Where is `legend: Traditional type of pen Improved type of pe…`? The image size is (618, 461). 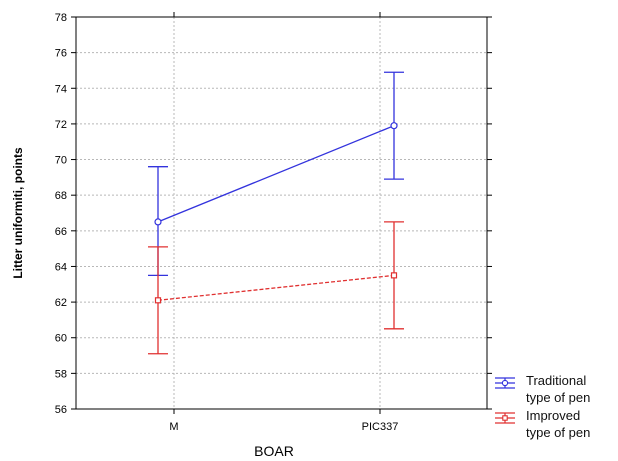 legend: Traditional type of pen Improved type of pe… is located at coordinates (542, 406).